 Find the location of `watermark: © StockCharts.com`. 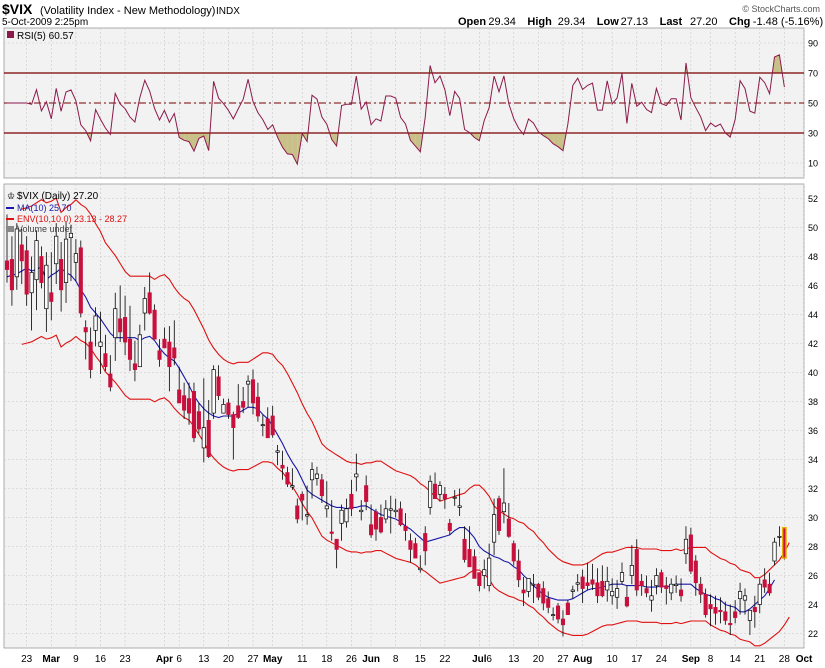

watermark: © StockCharts.com is located at coordinates (781, 9).